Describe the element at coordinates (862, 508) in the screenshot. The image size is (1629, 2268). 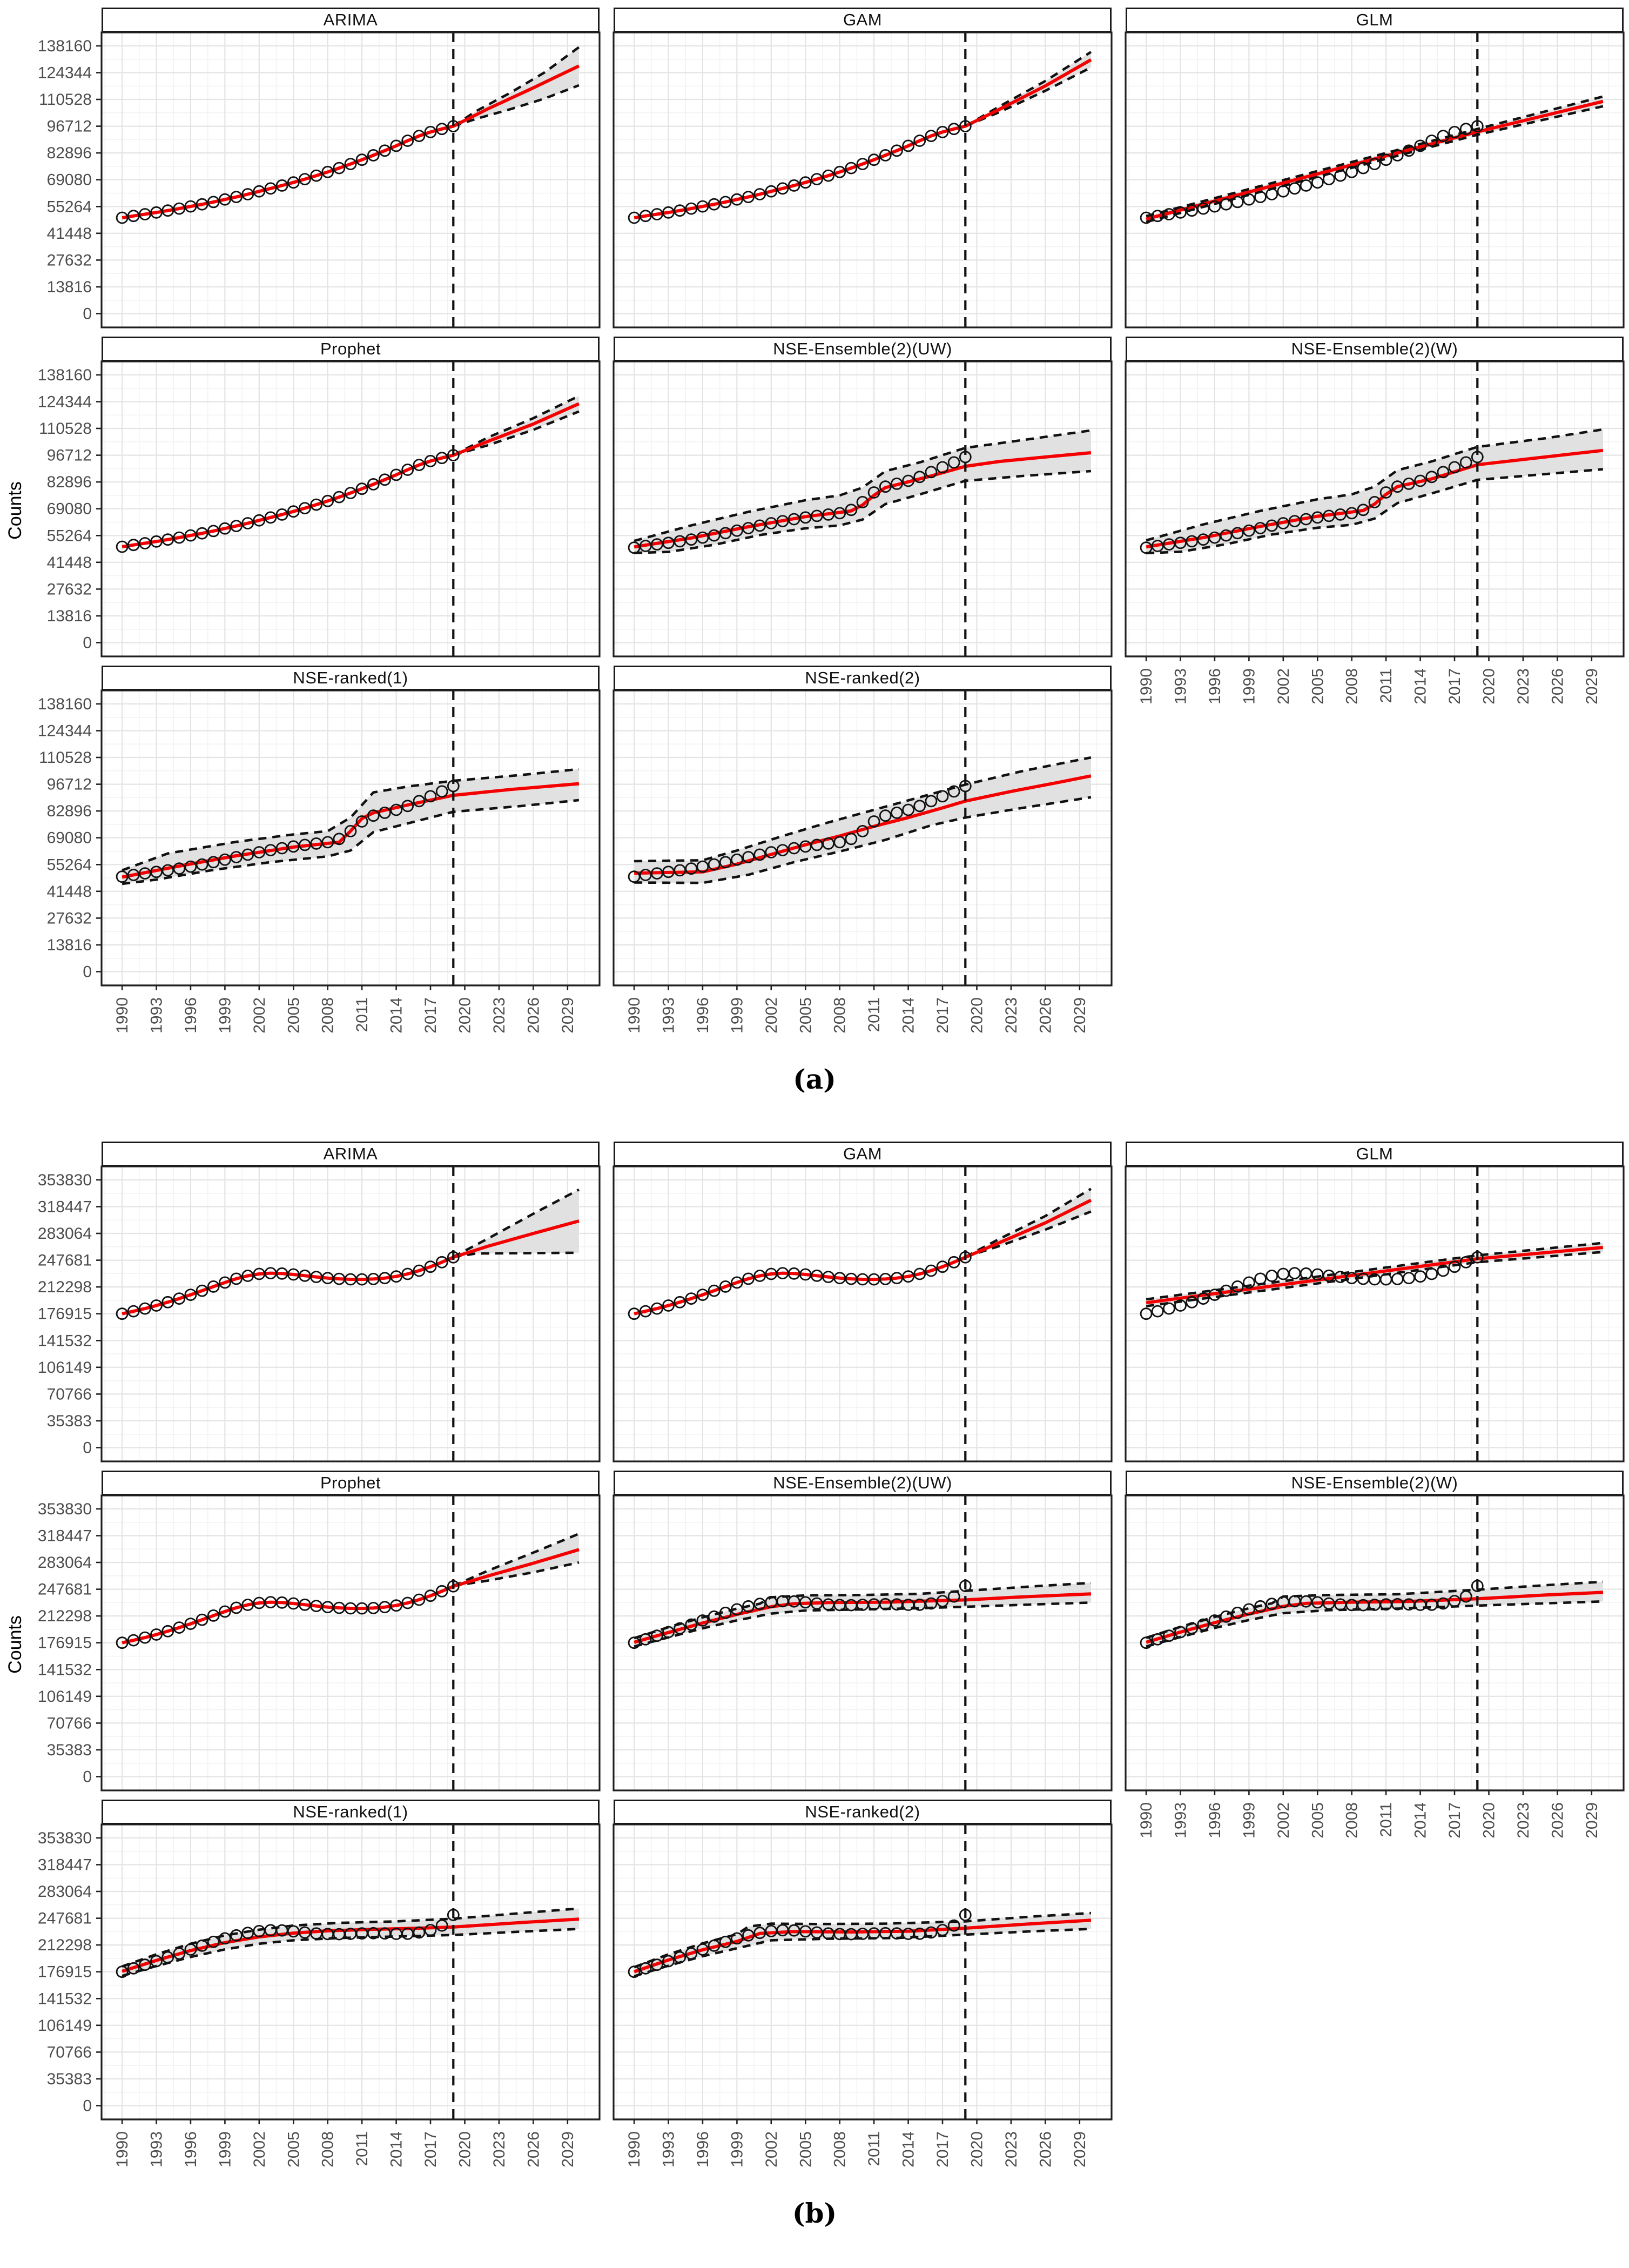
I see `panel-chart-nse-ensemble-uw` at that location.